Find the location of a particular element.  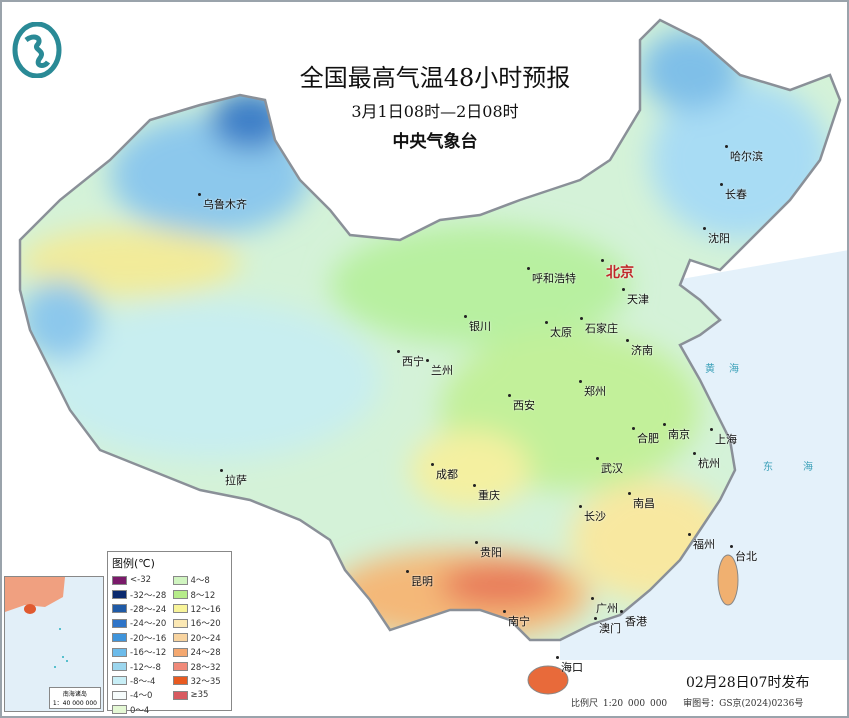

city-label: 成都 is located at coordinates (444, 472).